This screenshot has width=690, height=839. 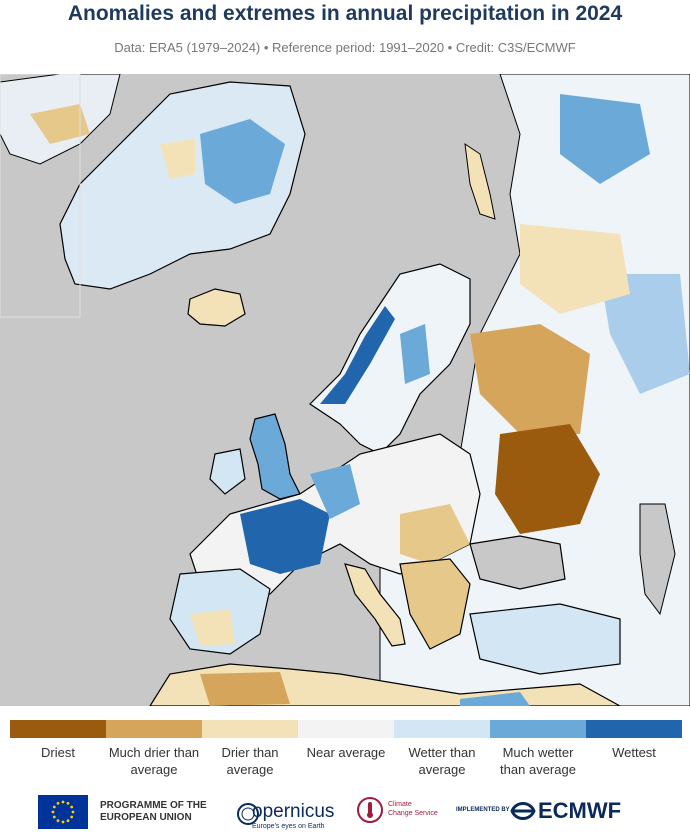 What do you see at coordinates (212, 627) in the screenshot?
I see `iberia-dry-patch` at bounding box center [212, 627].